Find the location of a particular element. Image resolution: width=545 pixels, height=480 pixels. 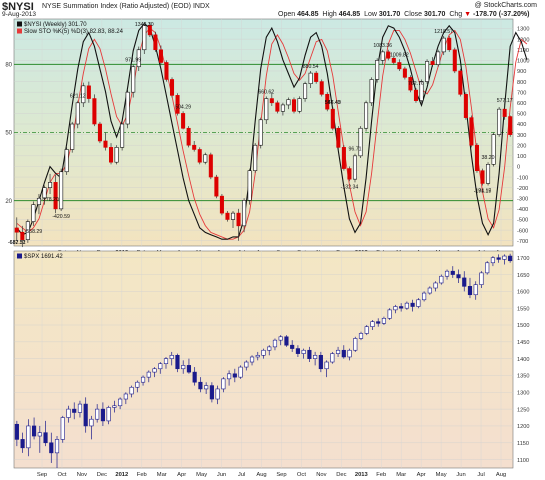

chg-down-icon: ▼ is located at coordinates (468, 14).